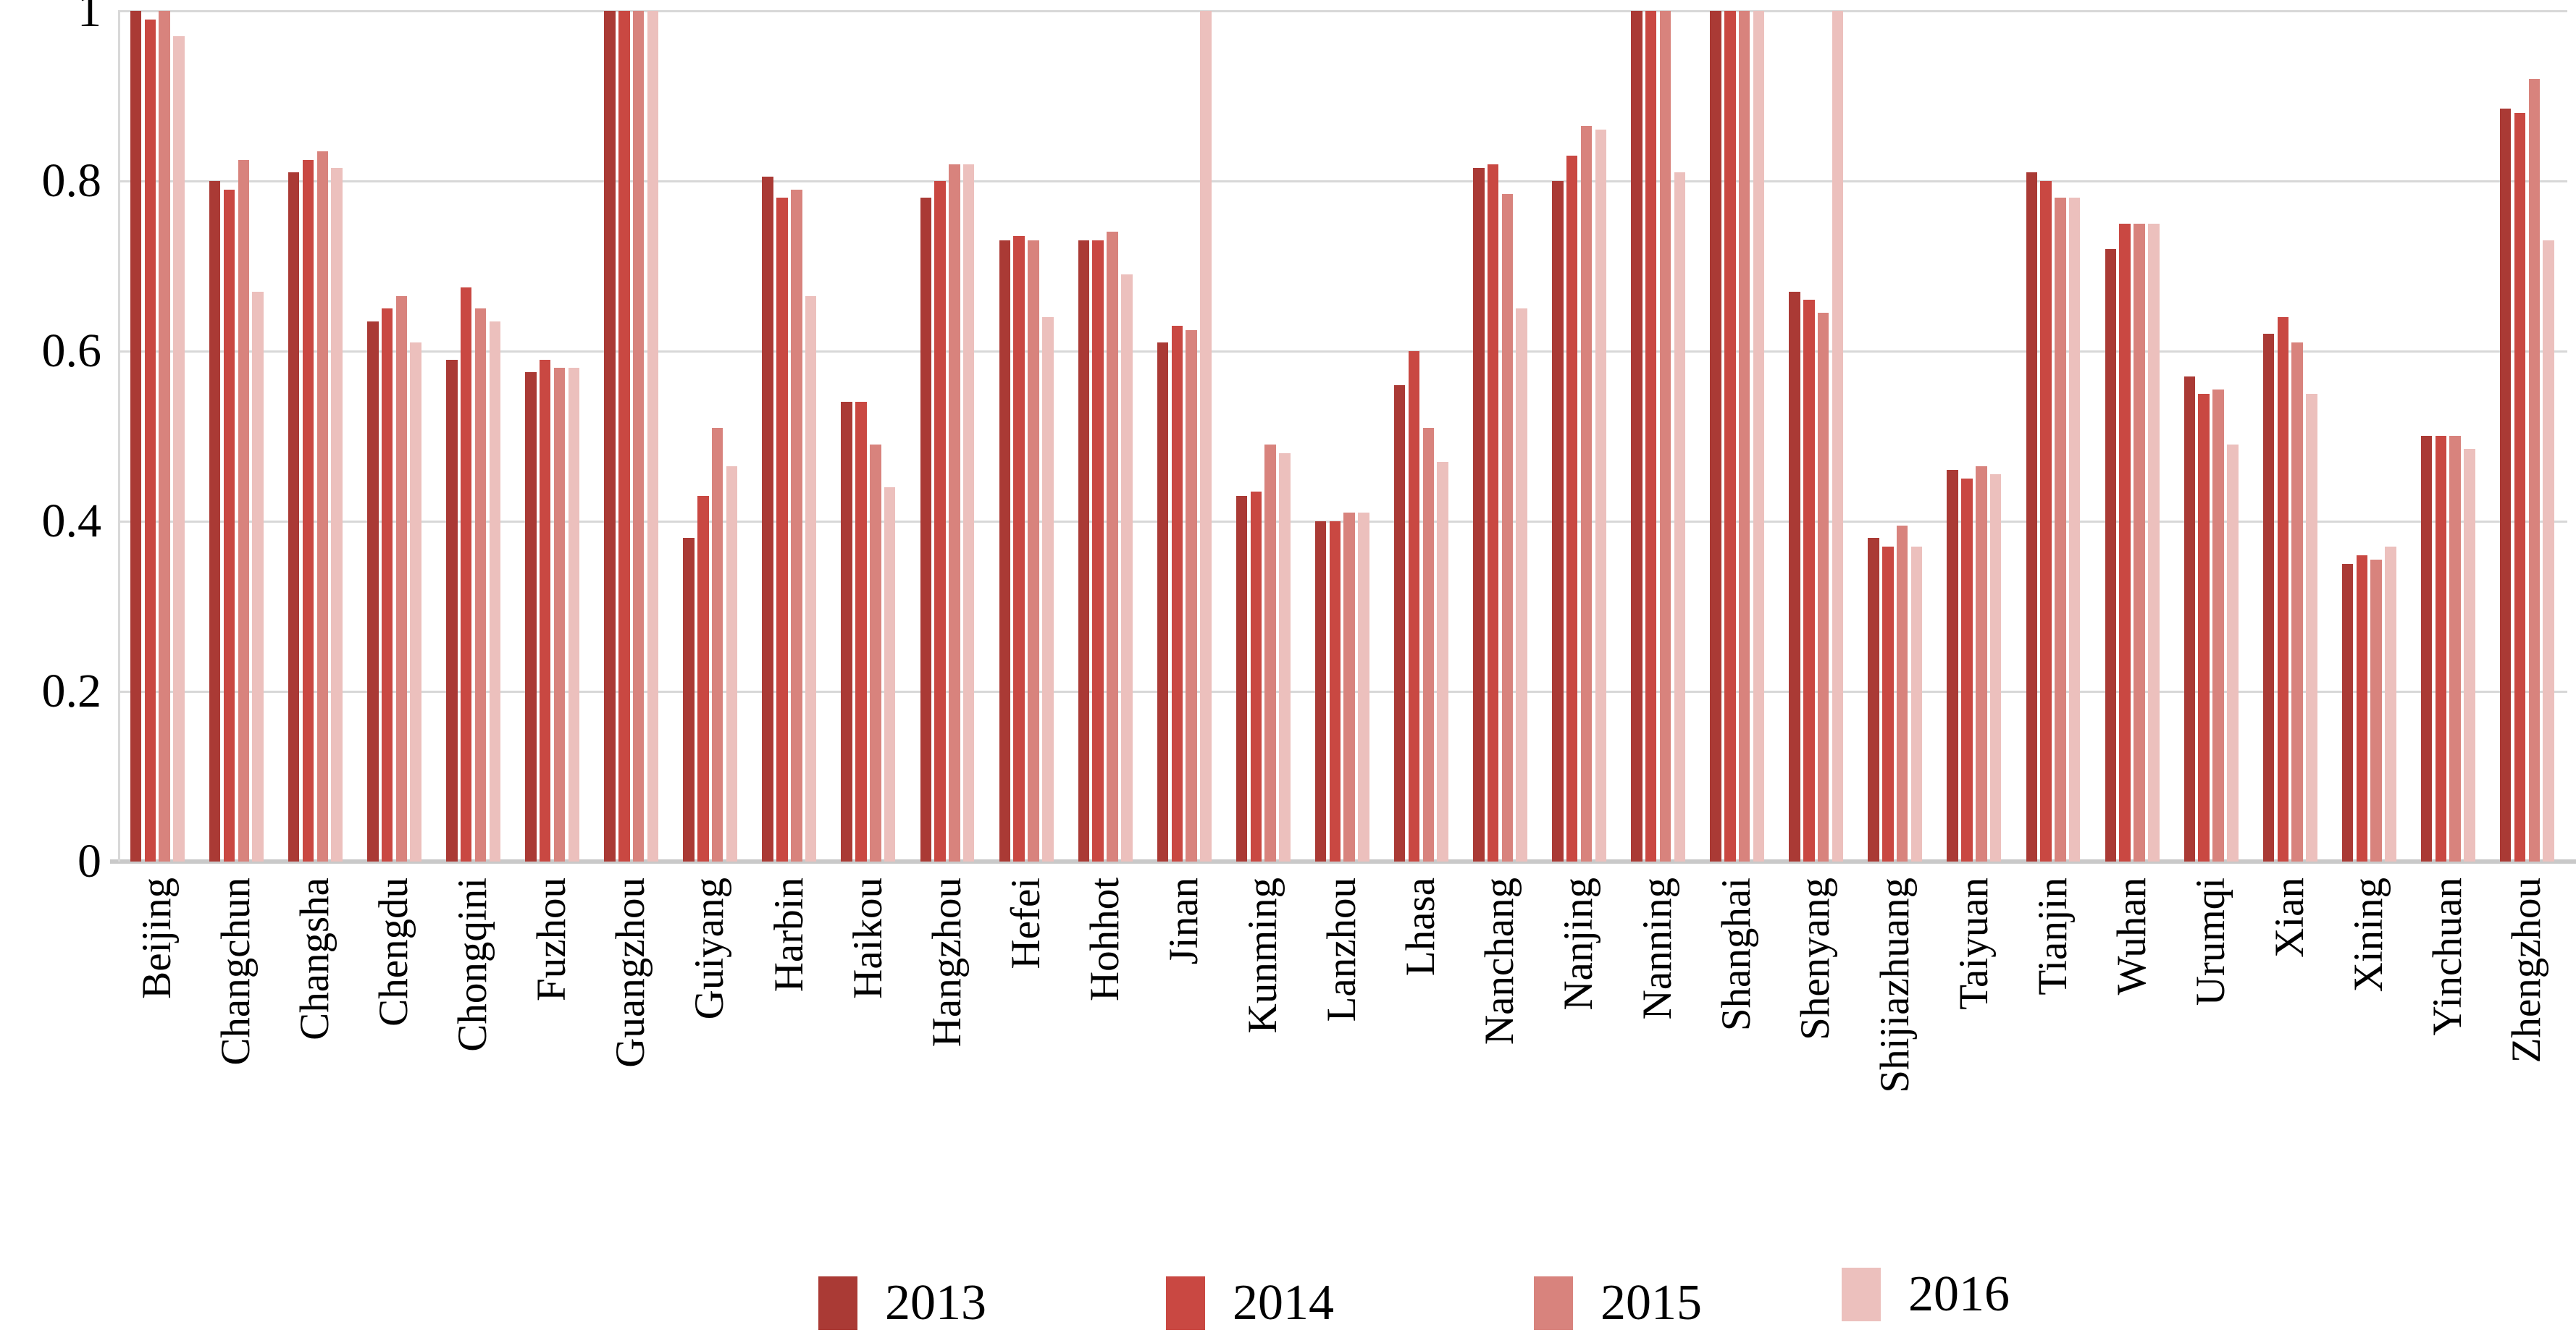 The image size is (2576, 1343). Describe the element at coordinates (1399, 623) in the screenshot. I see `bar-2013-lhasa` at that location.